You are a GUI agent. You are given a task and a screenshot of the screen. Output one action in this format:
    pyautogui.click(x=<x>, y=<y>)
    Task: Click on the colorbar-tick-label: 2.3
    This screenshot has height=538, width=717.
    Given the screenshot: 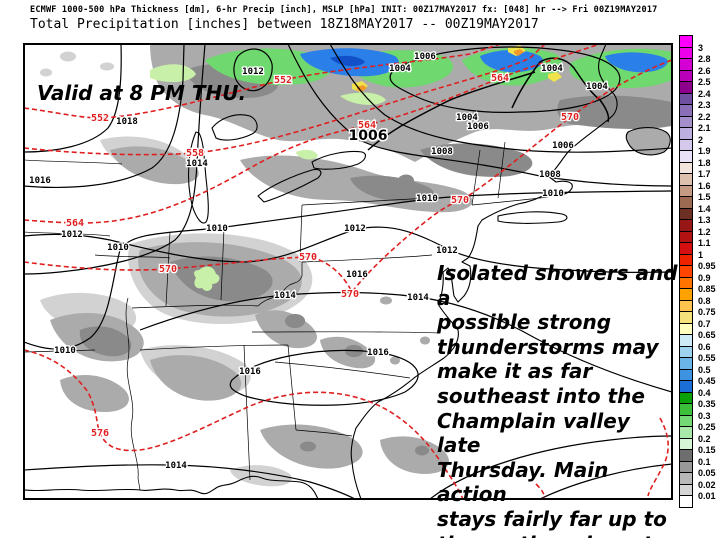 What is the action you would take?
    pyautogui.click(x=704, y=105)
    